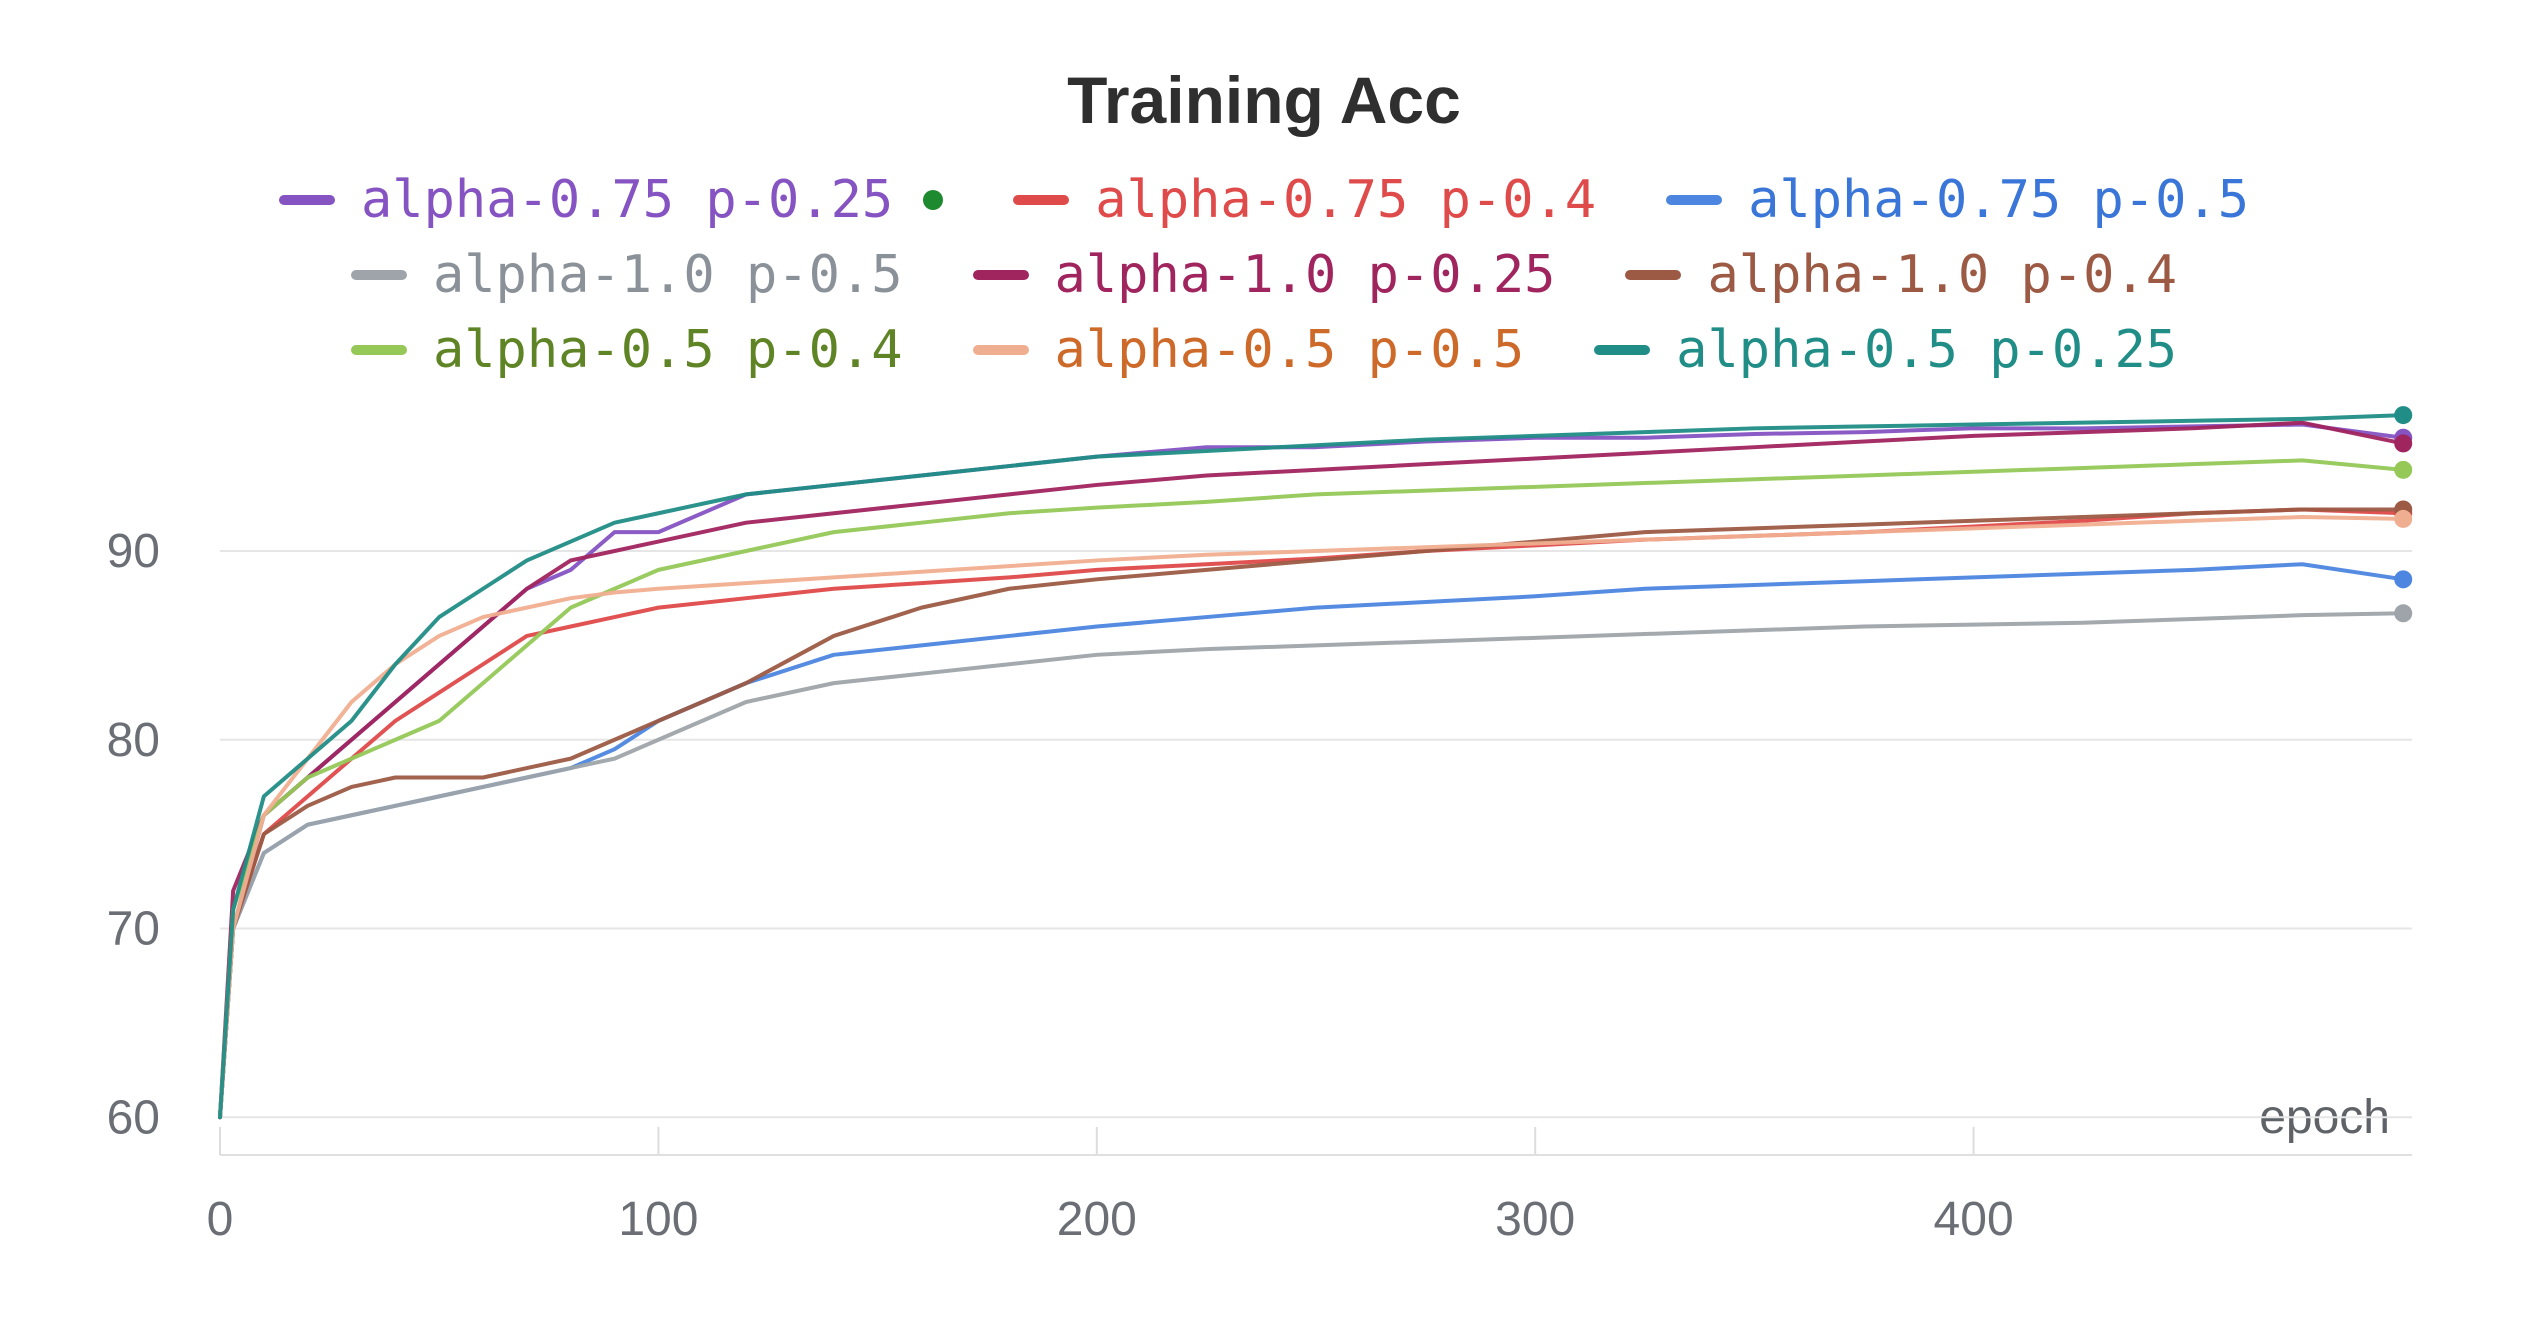 This screenshot has width=2528, height=1328. Describe the element at coordinates (220, 1219) in the screenshot. I see `x-tick-label: 0` at that location.